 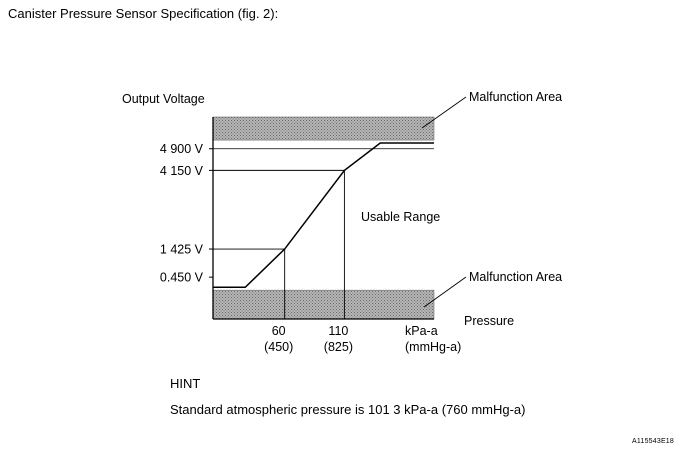 I want to click on x-unit-label: kPa-a, so click(x=421, y=331).